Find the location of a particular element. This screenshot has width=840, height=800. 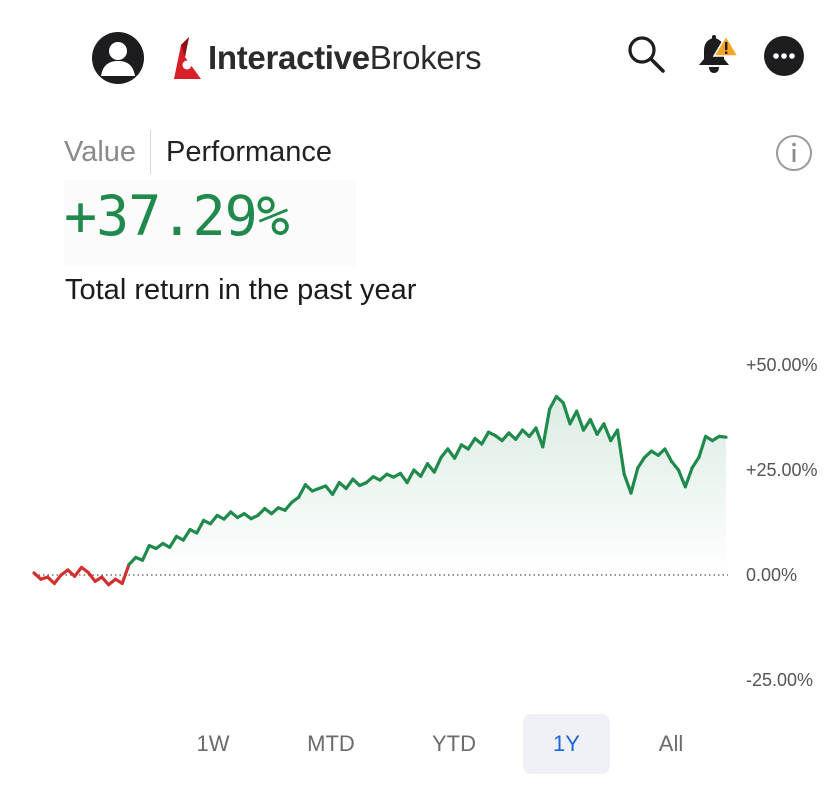

view-tabs: Value Performance is located at coordinates (198, 152).